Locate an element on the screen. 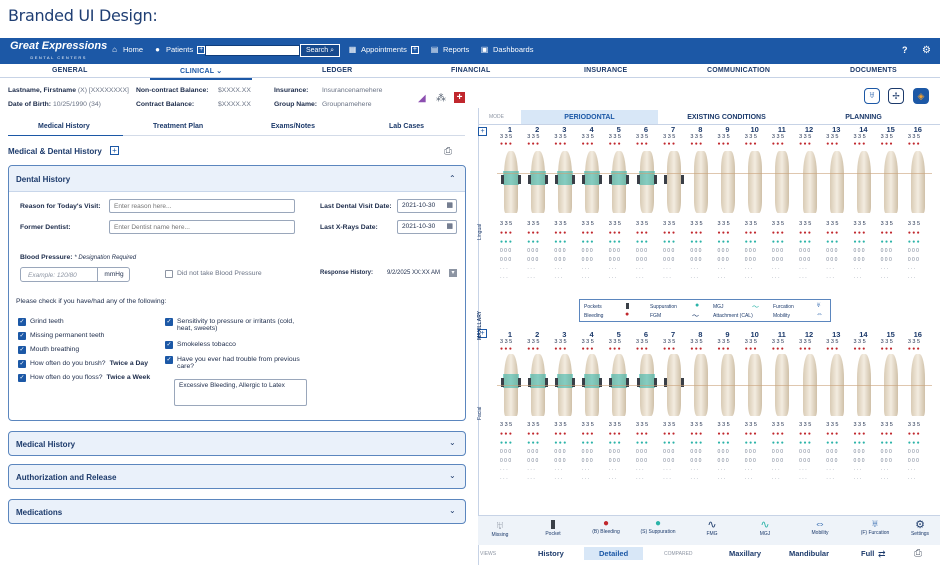  tool-missing: ♅ Missing is located at coordinates (500, 528).